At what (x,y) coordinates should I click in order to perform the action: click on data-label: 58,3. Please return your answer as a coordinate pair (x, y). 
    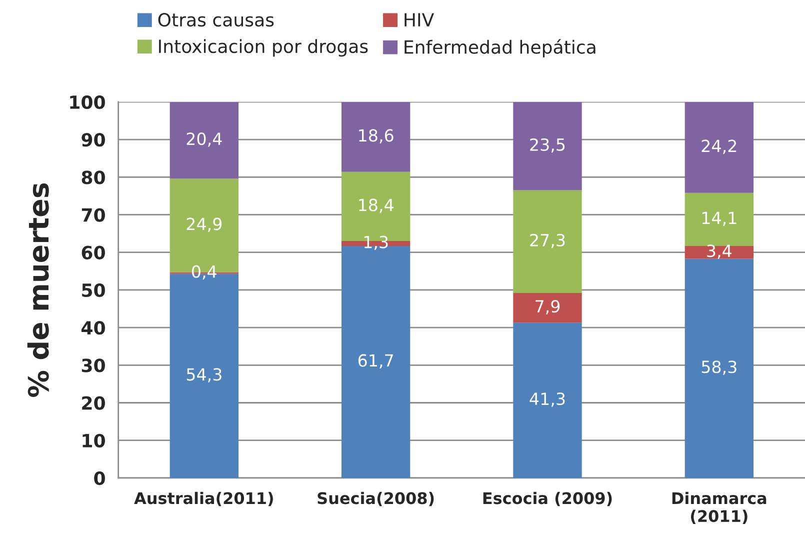
    Looking at the image, I should click on (719, 367).